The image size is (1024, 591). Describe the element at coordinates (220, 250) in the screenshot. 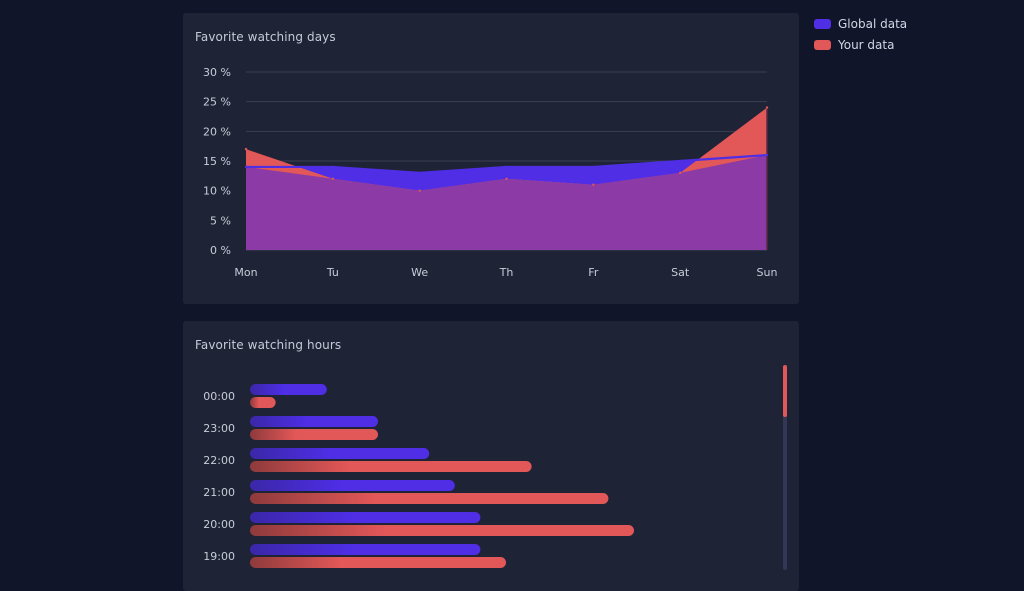

I see `y-tick-label: 0 %` at that location.